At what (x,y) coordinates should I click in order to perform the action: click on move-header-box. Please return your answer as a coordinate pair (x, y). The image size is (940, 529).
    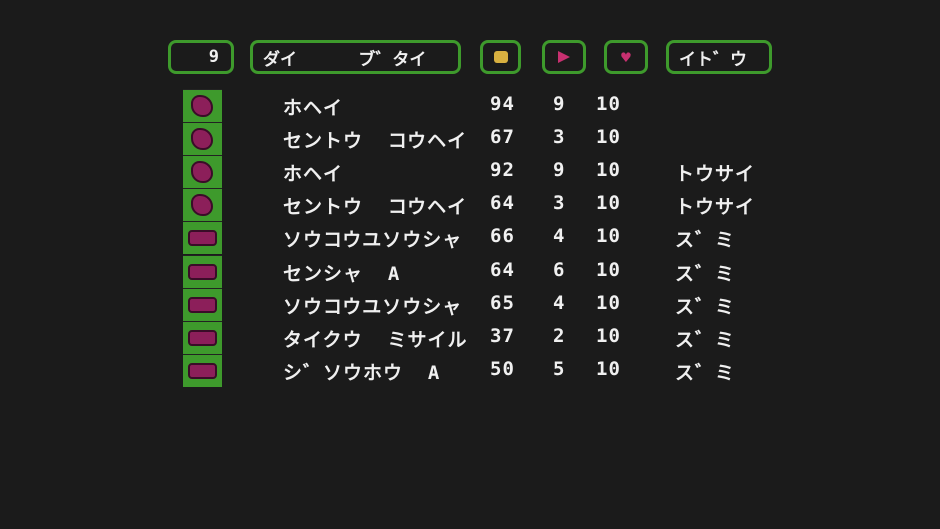
    Looking at the image, I should click on (564, 57).